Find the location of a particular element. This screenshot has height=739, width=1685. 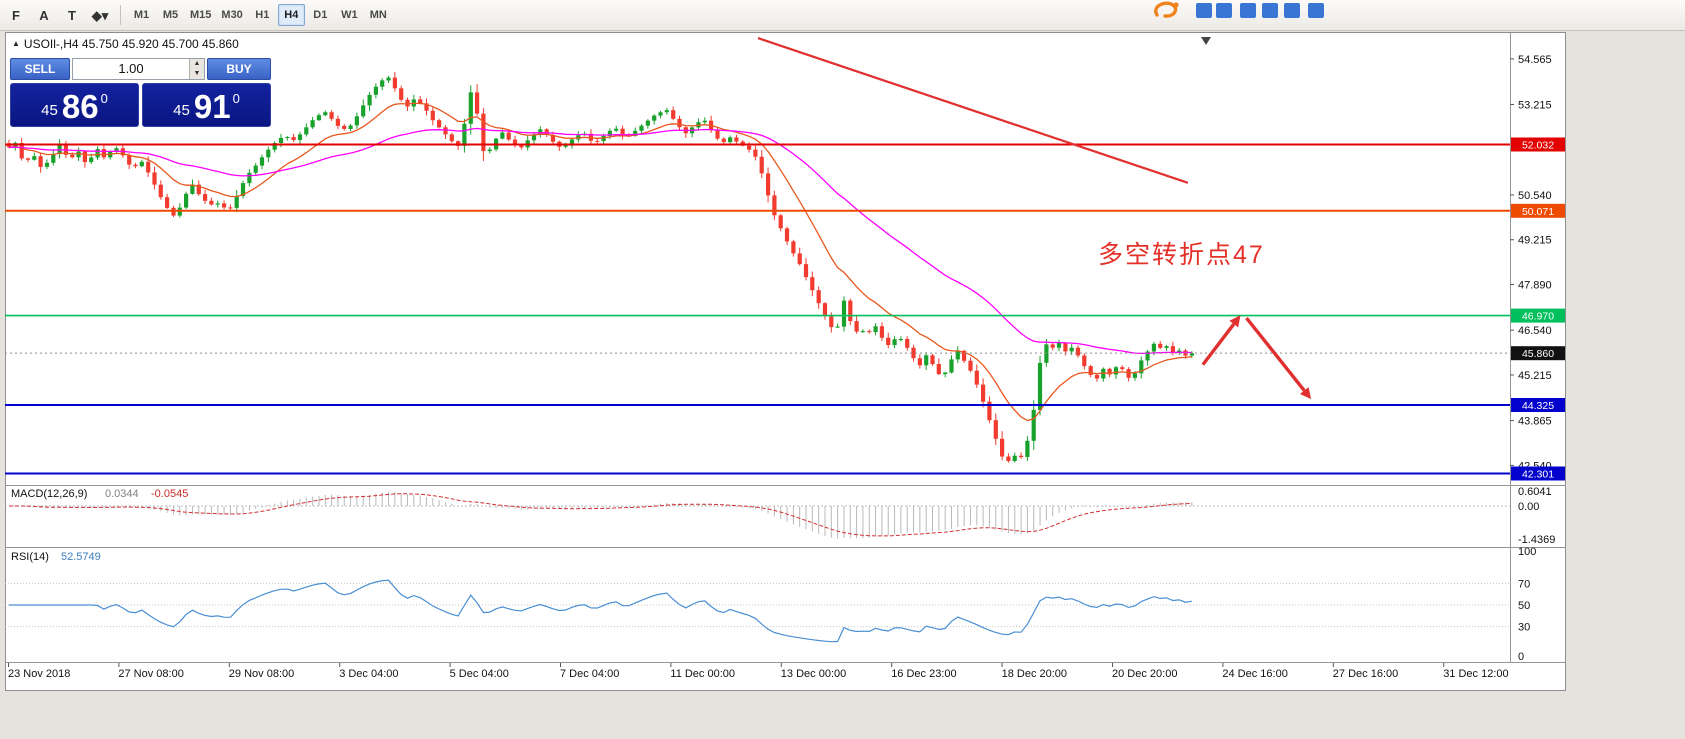

price-level-chip-label: 50.071 is located at coordinates (1538, 212).